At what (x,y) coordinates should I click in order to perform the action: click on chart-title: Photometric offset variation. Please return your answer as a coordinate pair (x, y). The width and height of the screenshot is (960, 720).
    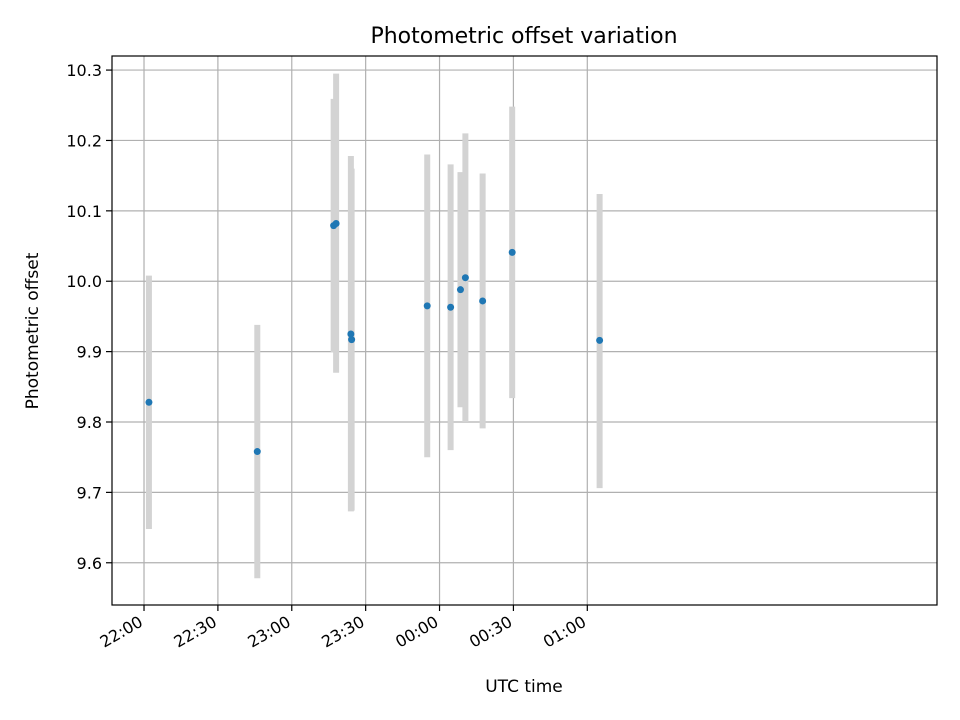
    Looking at the image, I should click on (523, 36).